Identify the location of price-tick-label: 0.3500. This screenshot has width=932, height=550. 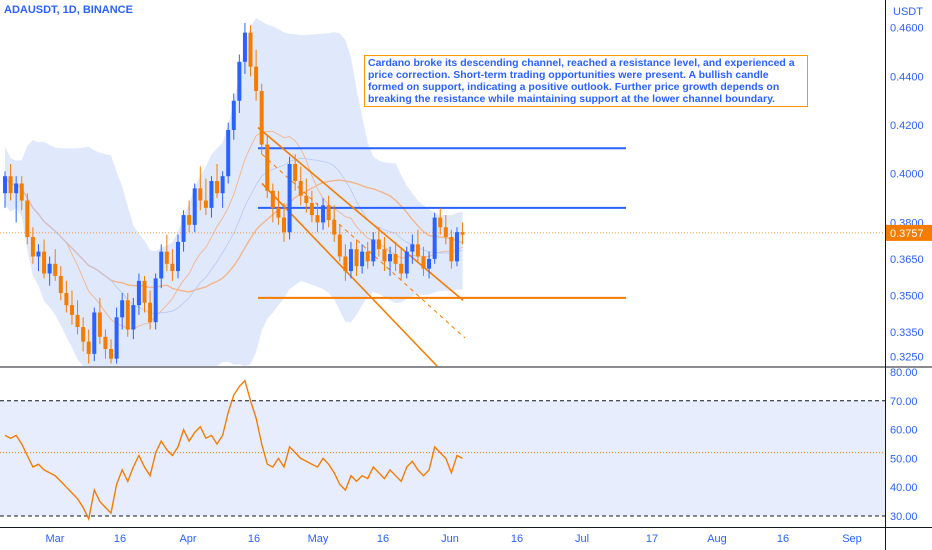
(907, 296).